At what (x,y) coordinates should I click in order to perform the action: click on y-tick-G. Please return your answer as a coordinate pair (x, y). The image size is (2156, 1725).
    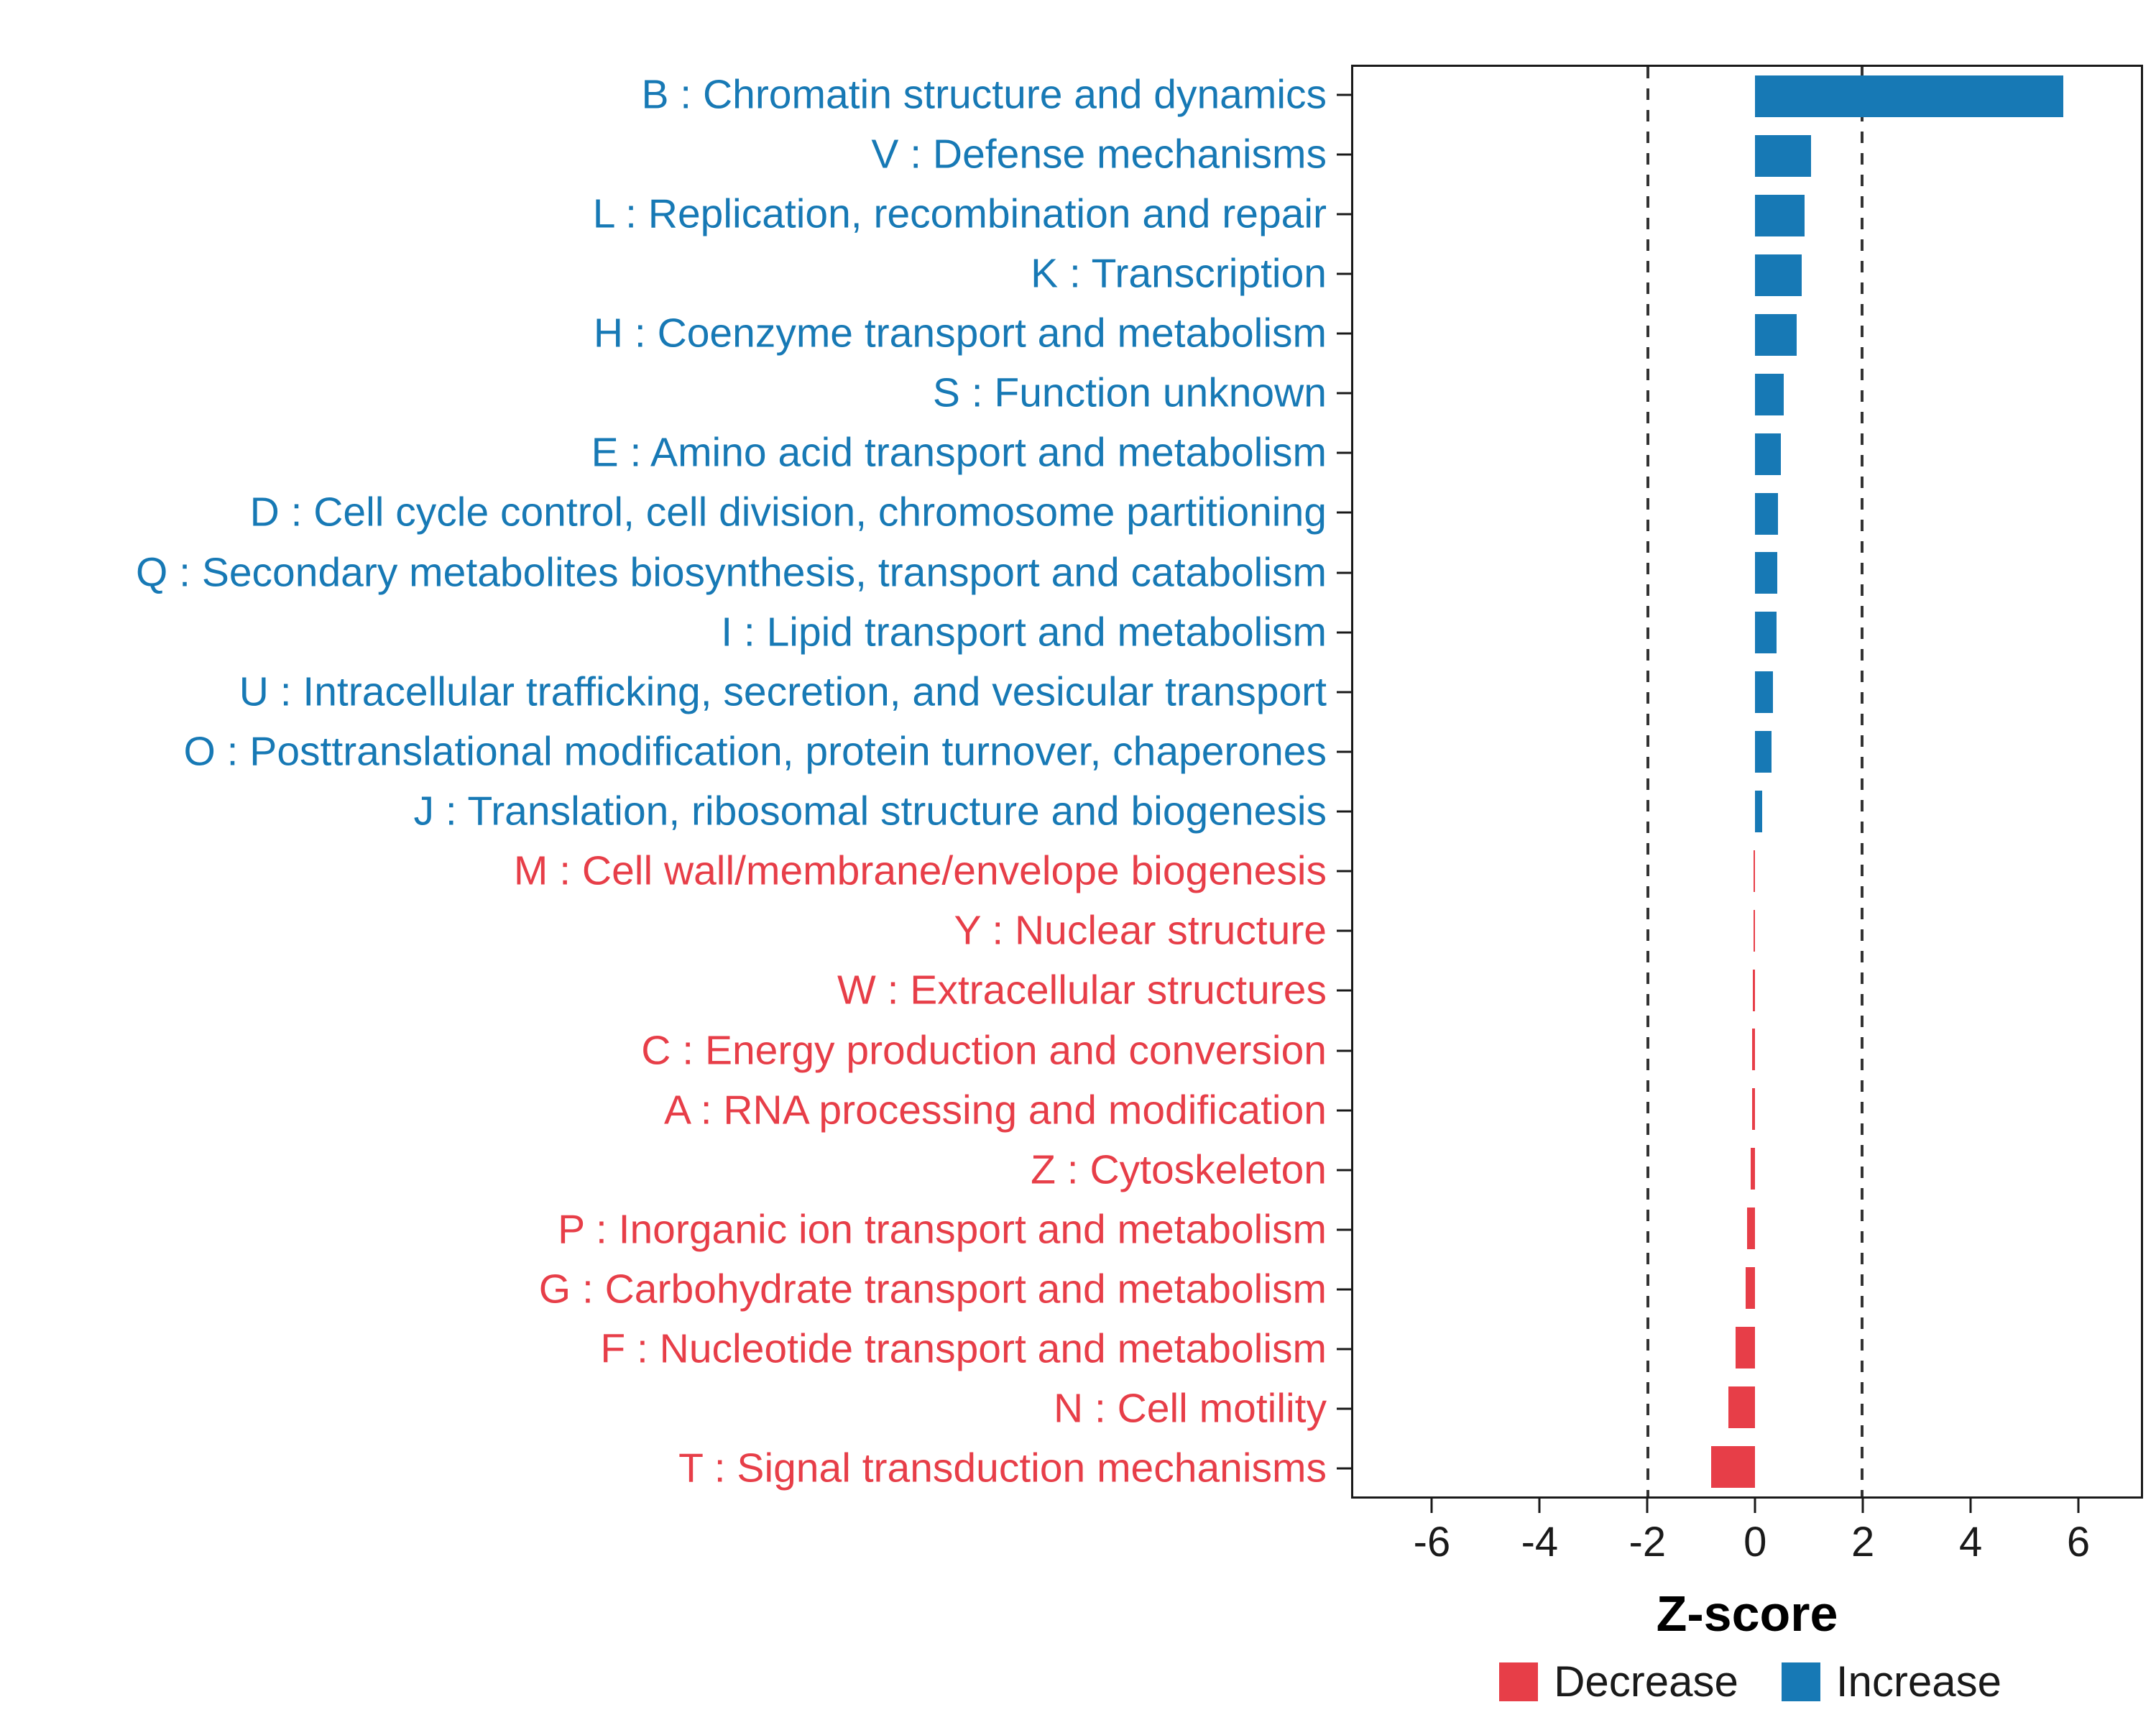
    Looking at the image, I should click on (1344, 1289).